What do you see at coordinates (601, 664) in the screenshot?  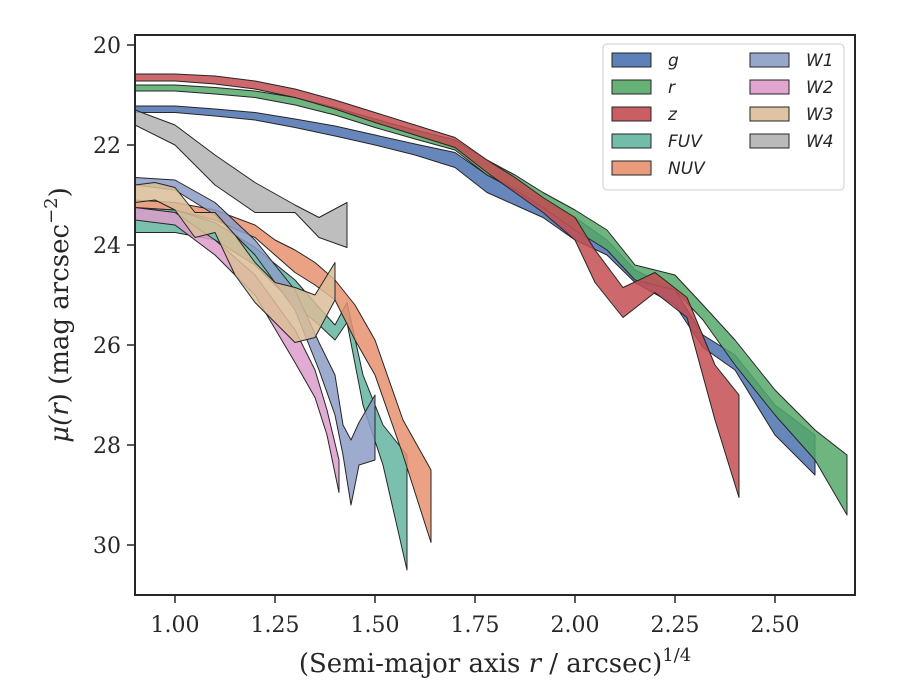 I see `x-axis-label-tail: / arcsec)` at bounding box center [601, 664].